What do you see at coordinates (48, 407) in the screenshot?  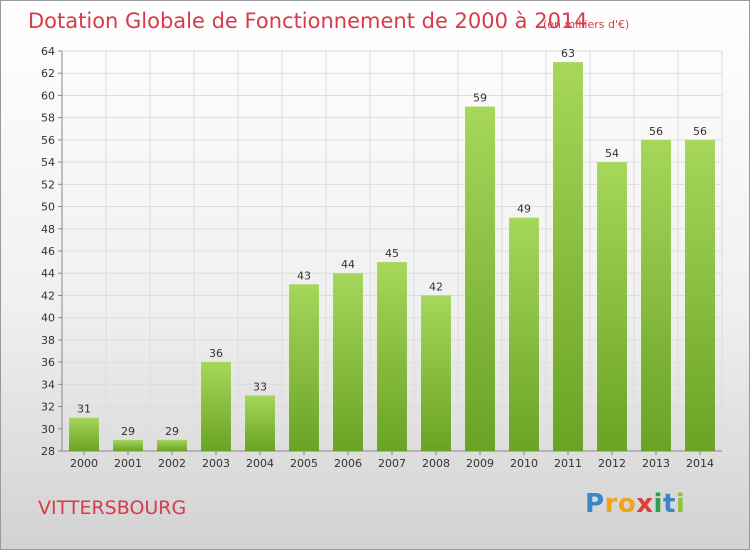 I see `y-tick-label: 32` at bounding box center [48, 407].